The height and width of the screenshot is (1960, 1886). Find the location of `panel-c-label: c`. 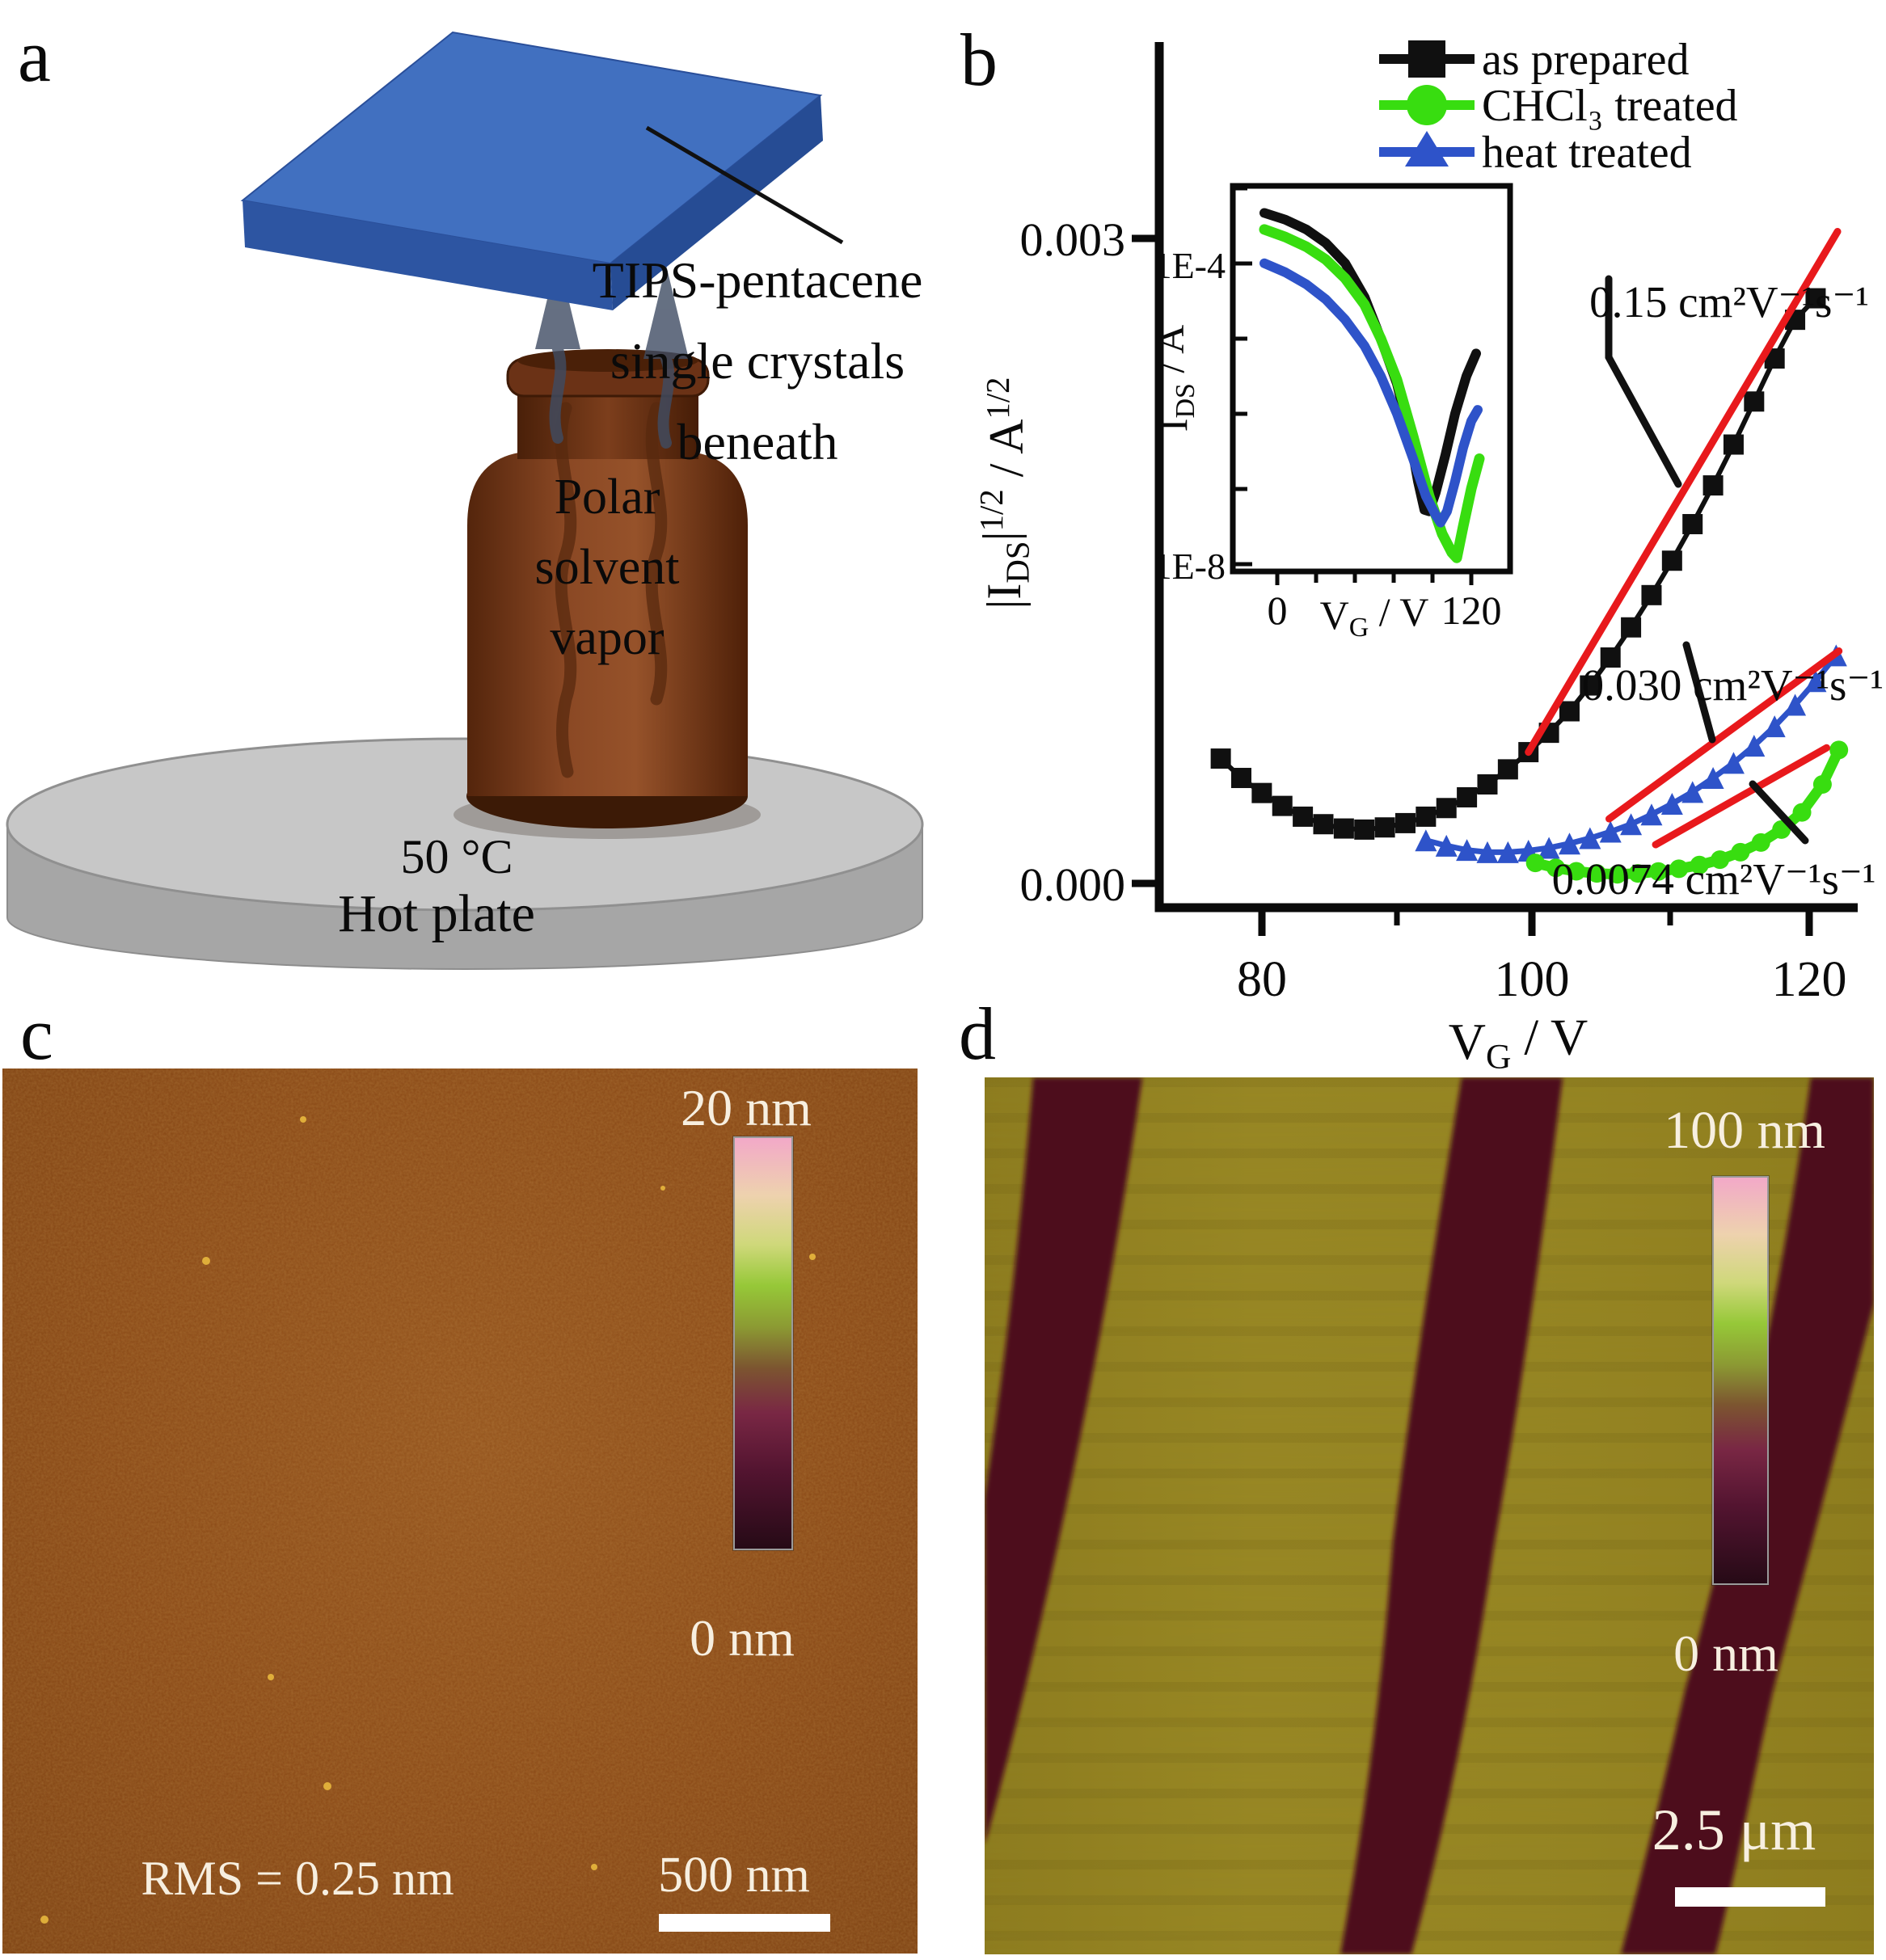

panel-c-label: c is located at coordinates (37, 1034).